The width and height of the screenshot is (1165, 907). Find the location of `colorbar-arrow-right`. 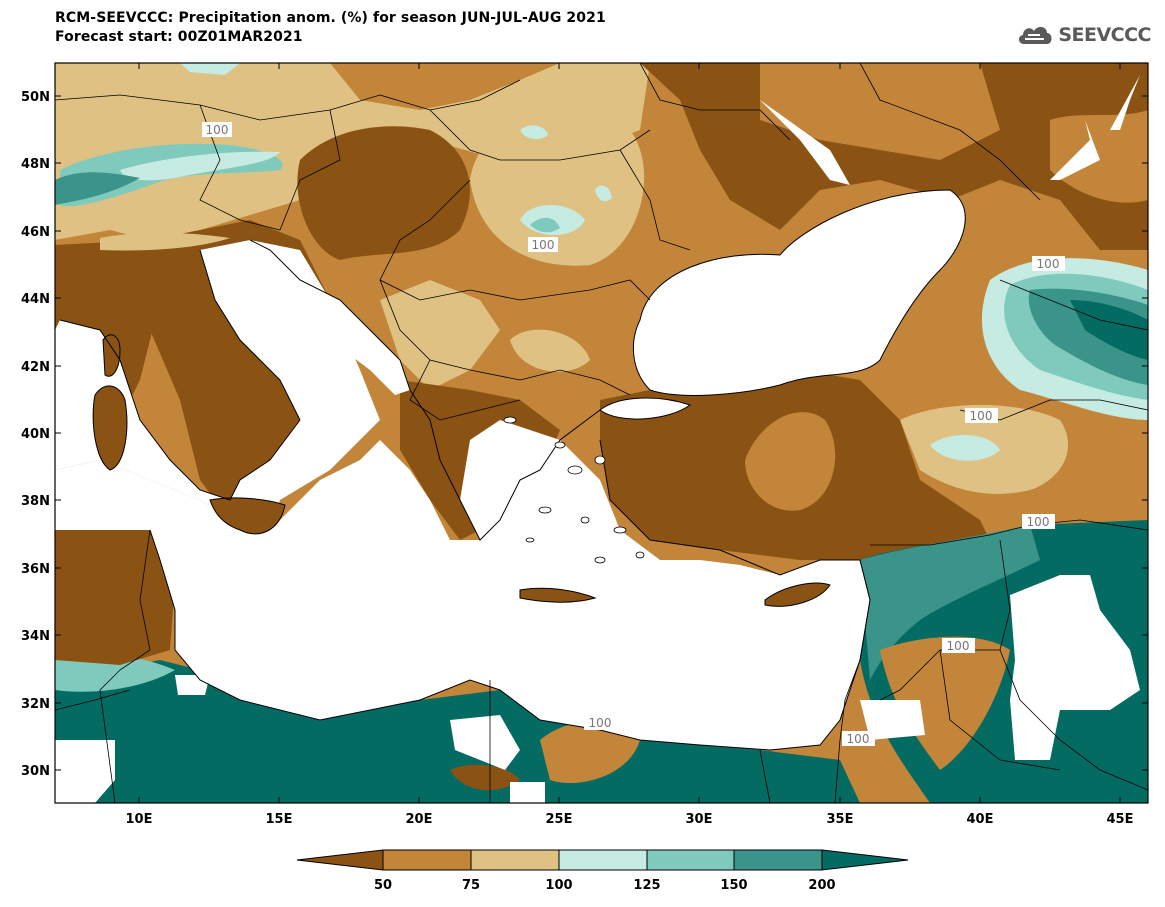

colorbar-arrow-right is located at coordinates (865, 860).